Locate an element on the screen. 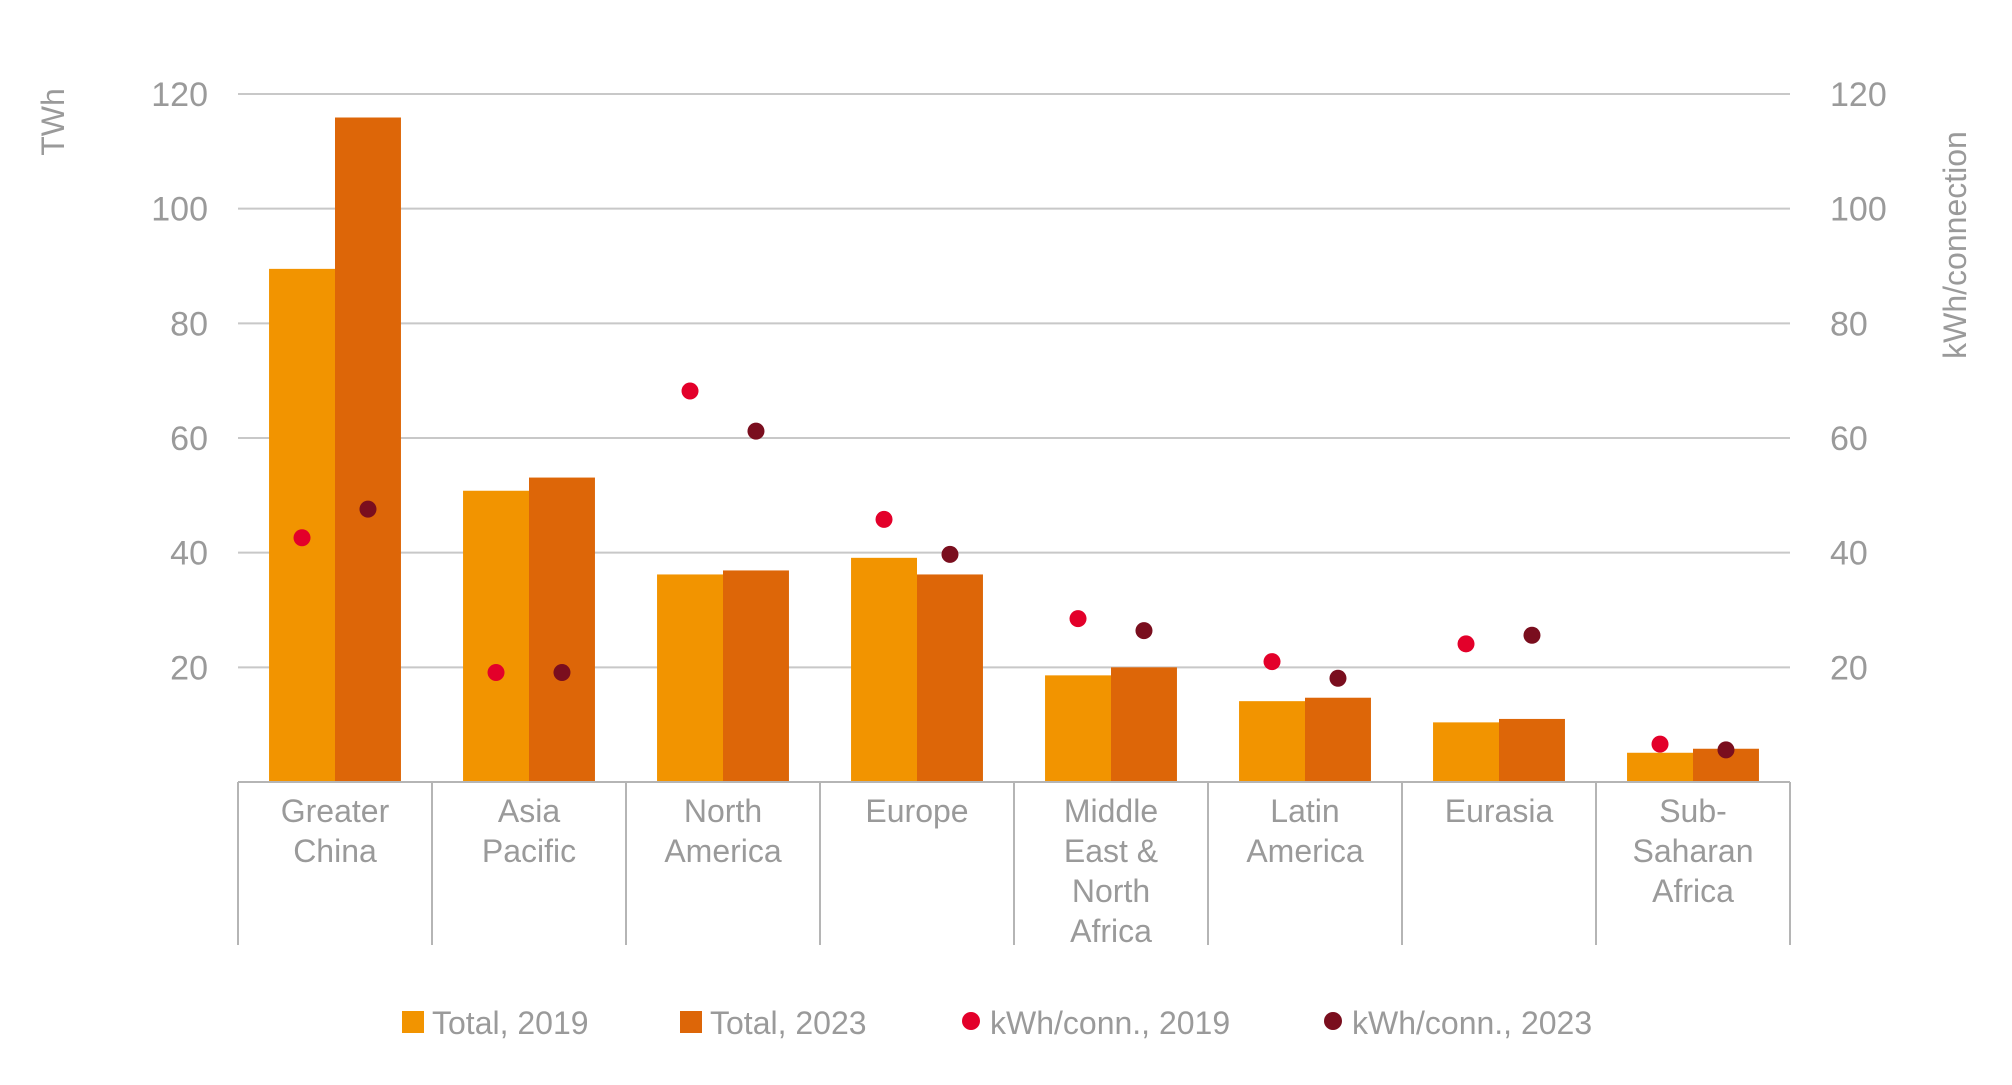 The height and width of the screenshot is (1085, 2012). category-label: Asia Pacific is located at coordinates (529, 831).